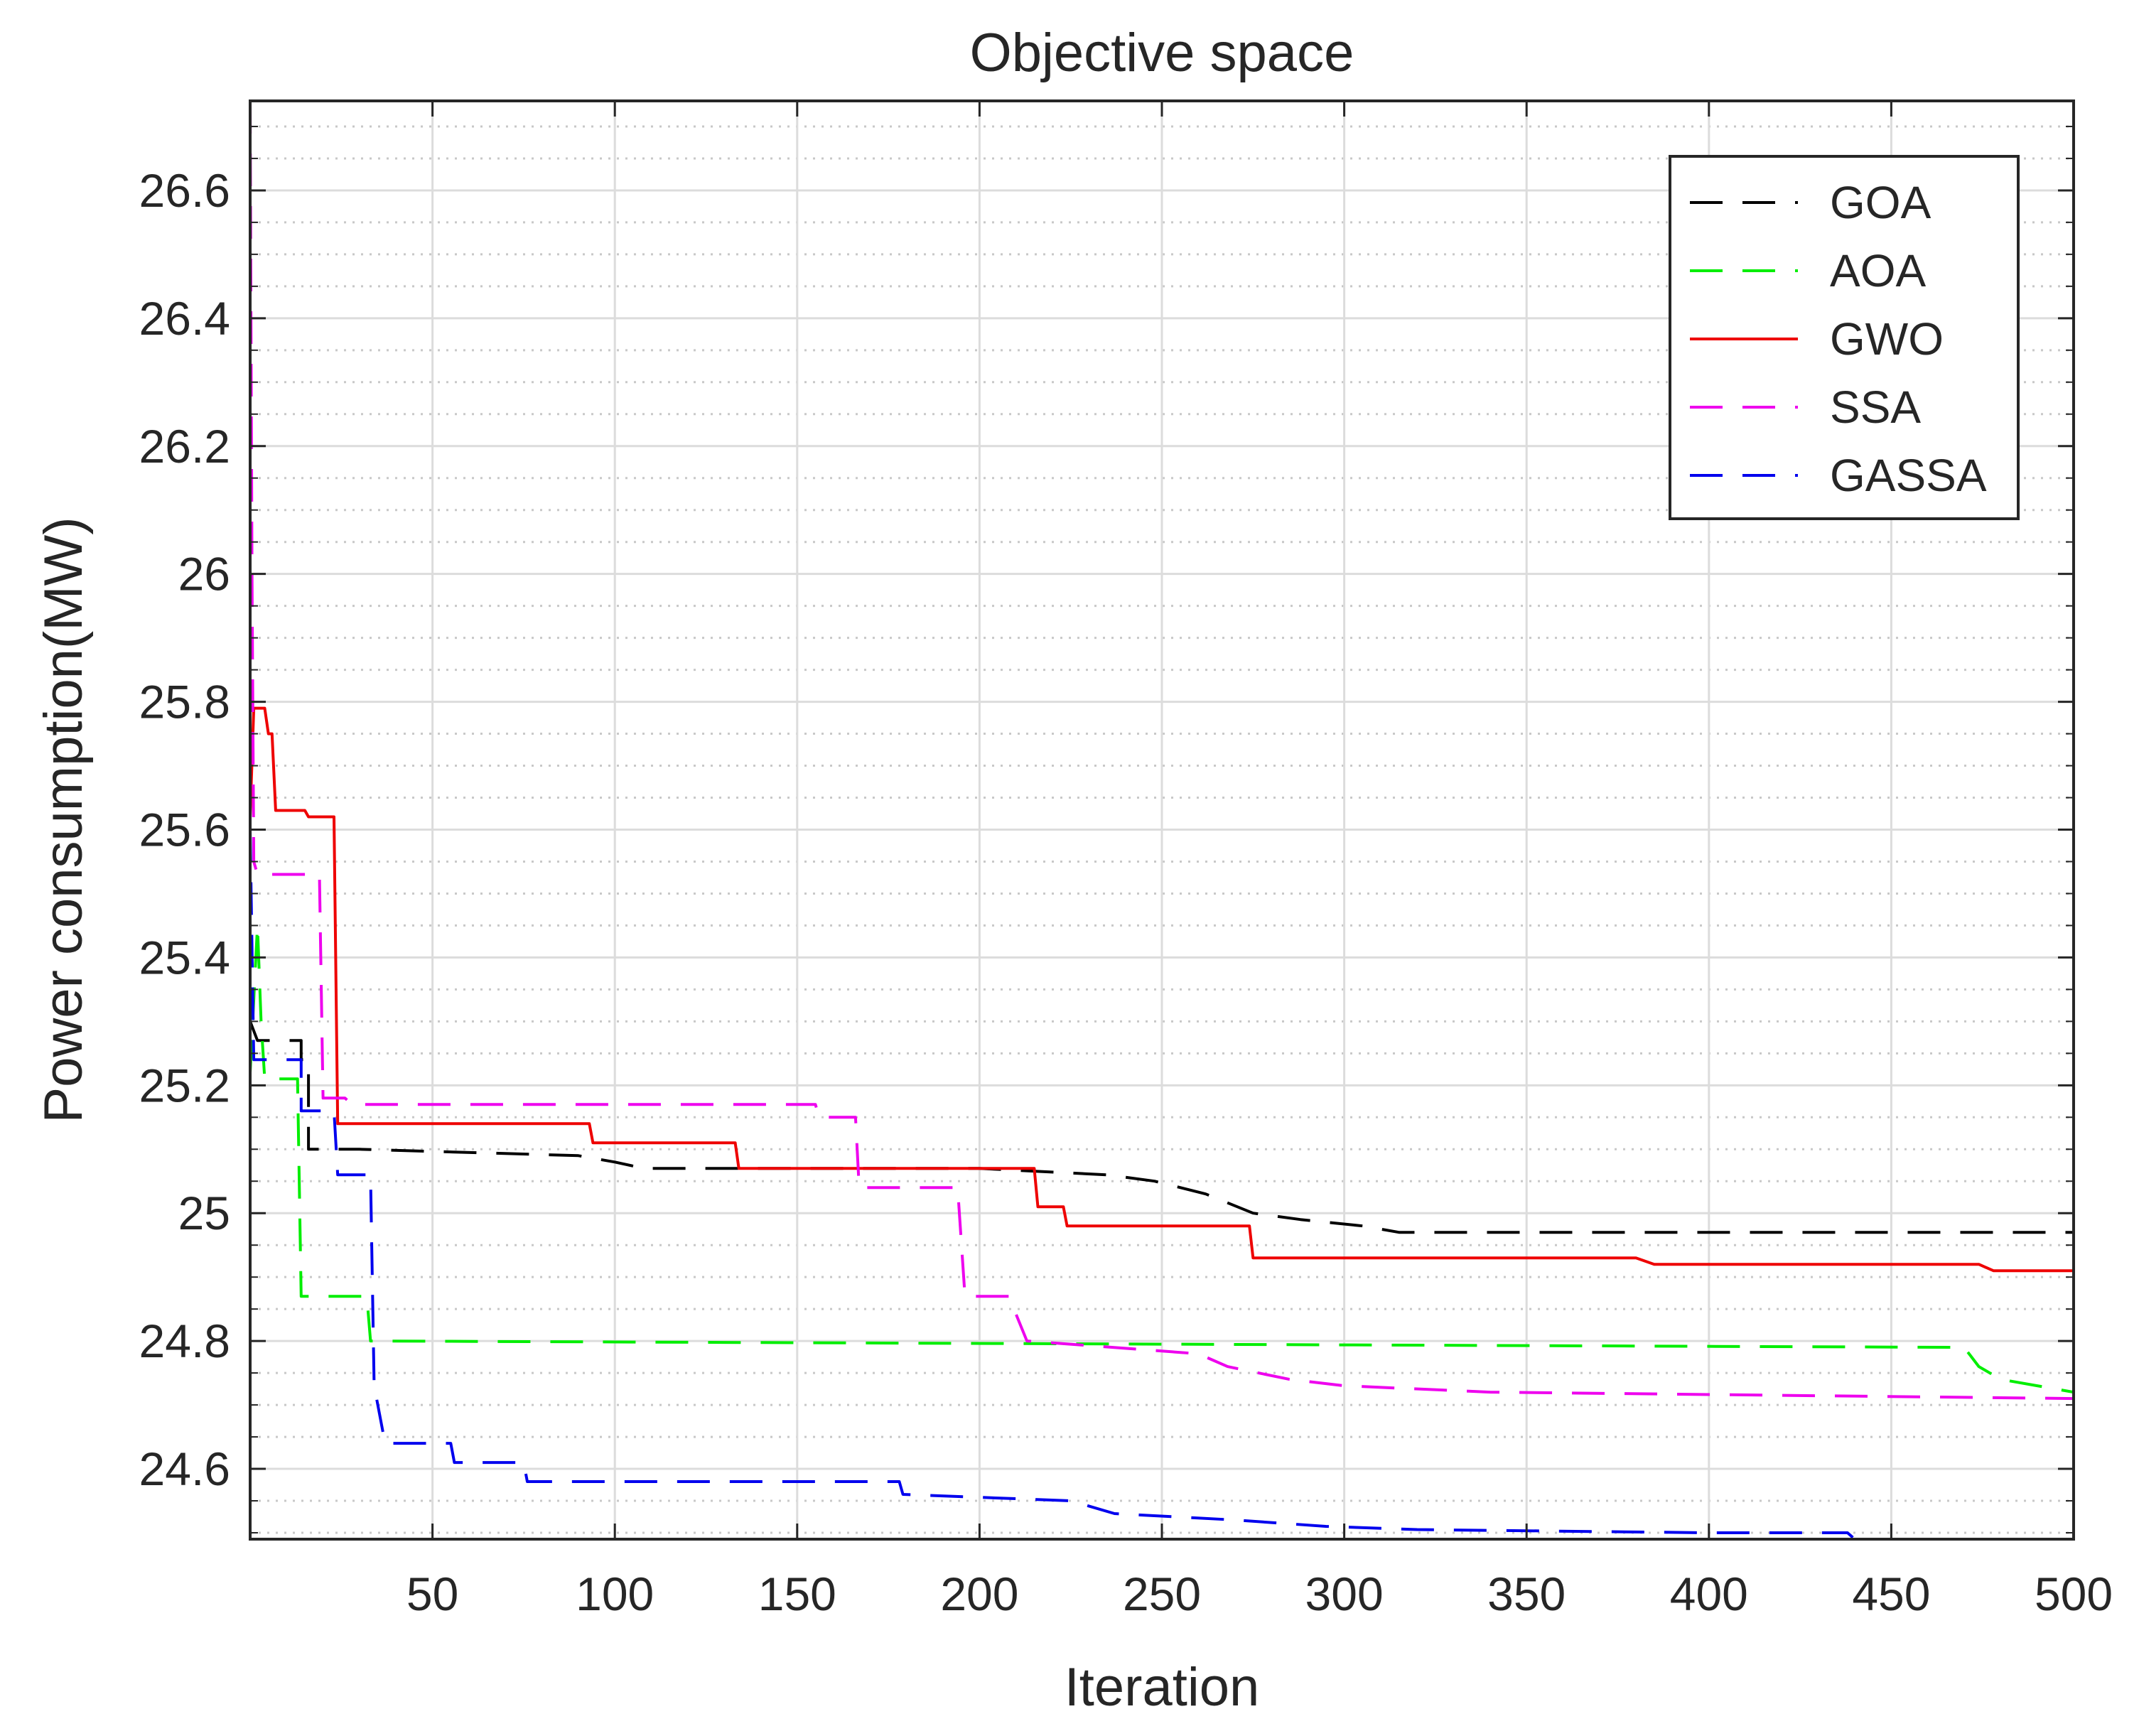 This screenshot has width=2139, height=1736. Describe the element at coordinates (63, 820) in the screenshot. I see `y-axis-label: Power consumption(MW)` at that location.